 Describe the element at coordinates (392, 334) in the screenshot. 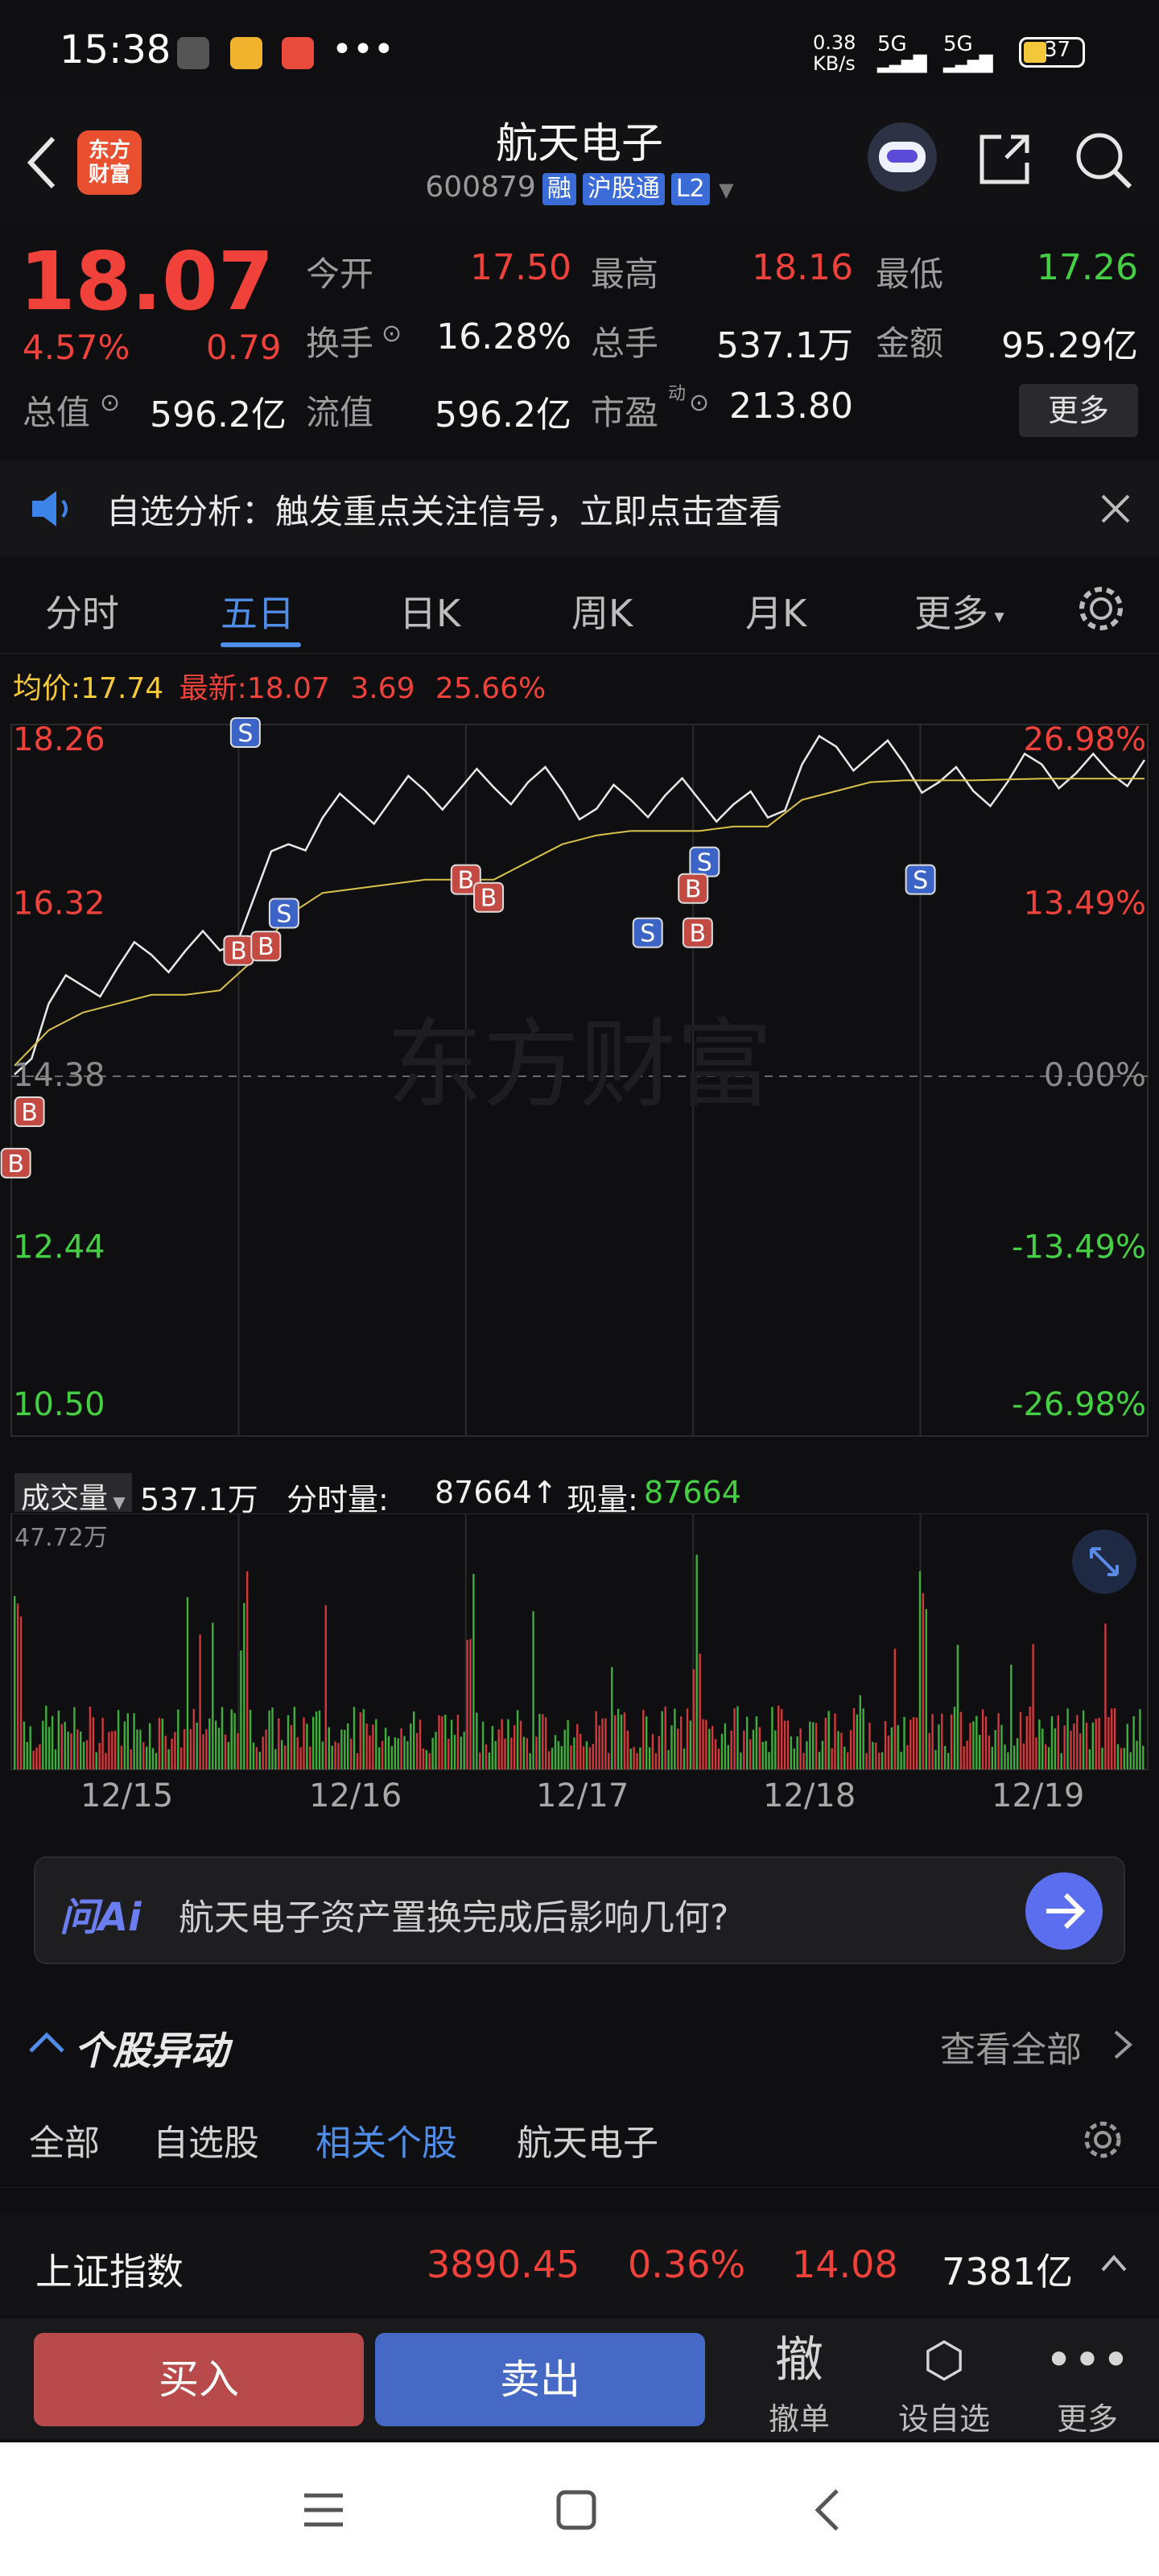

I see `turnover-info-icon: ⊙` at that location.